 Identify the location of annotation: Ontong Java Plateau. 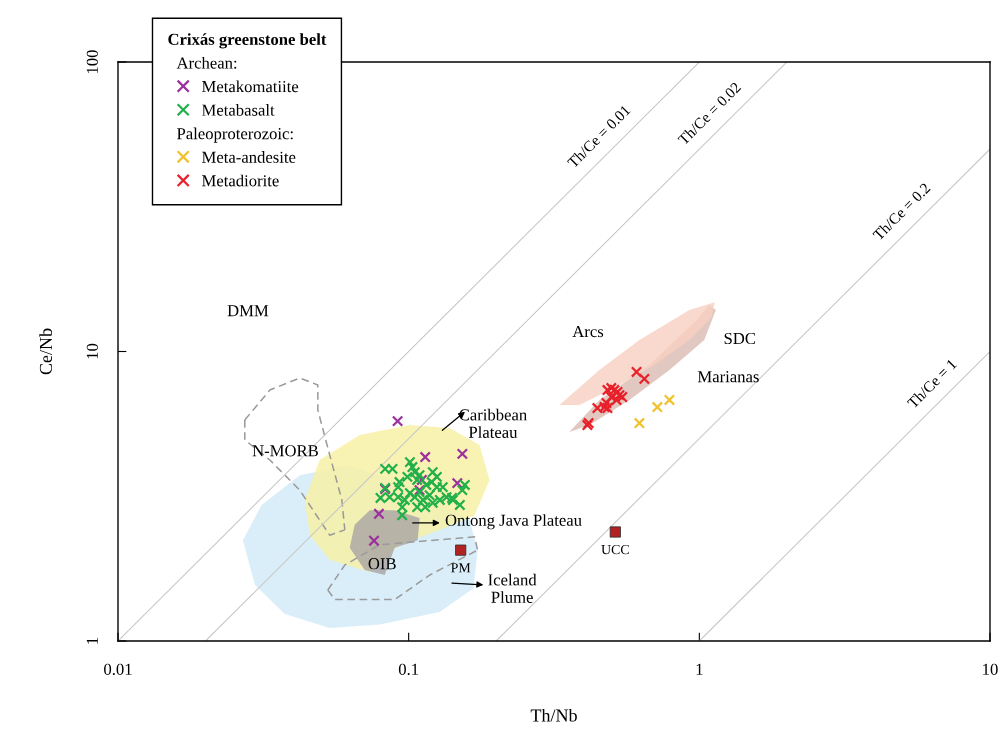
(513, 522).